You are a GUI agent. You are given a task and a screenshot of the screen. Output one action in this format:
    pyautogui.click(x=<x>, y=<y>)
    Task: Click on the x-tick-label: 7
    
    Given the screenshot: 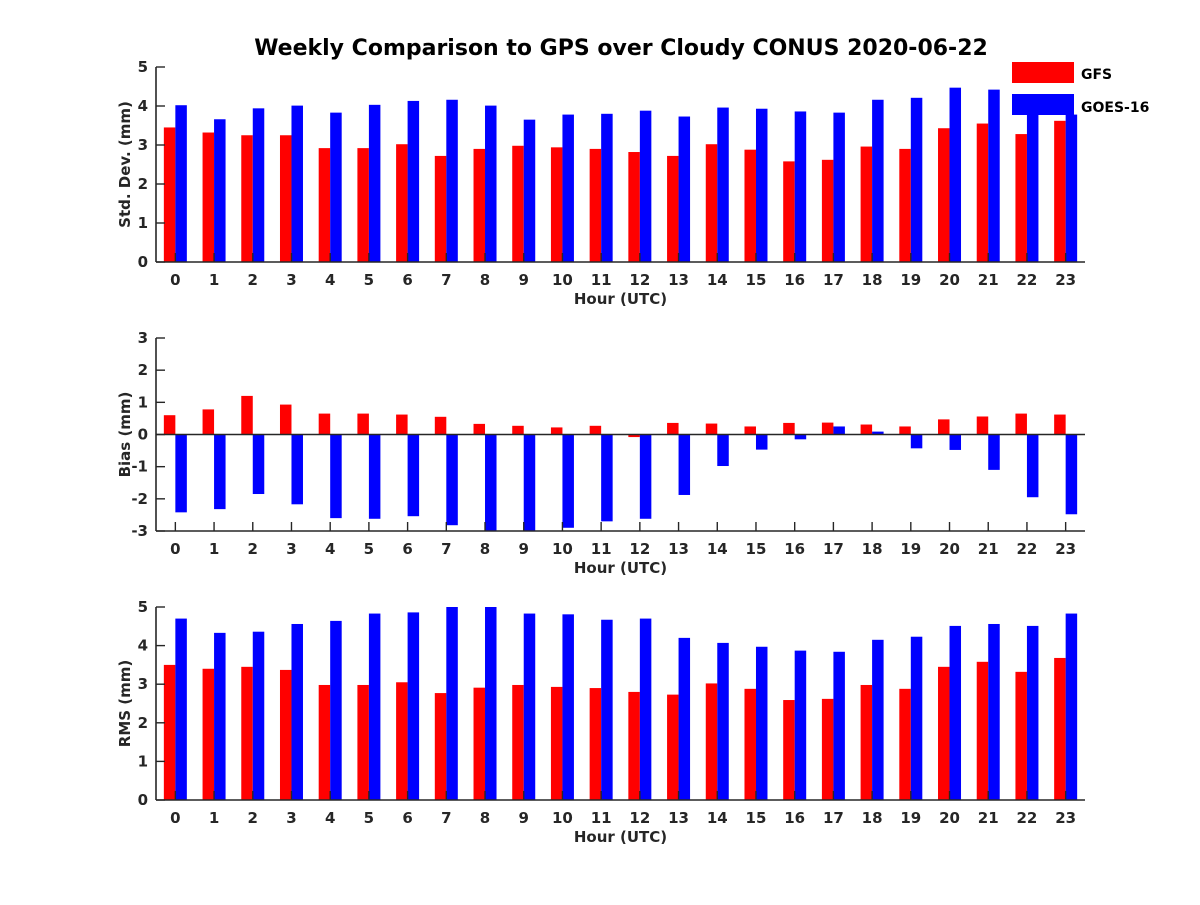 What is the action you would take?
    pyautogui.click(x=446, y=280)
    